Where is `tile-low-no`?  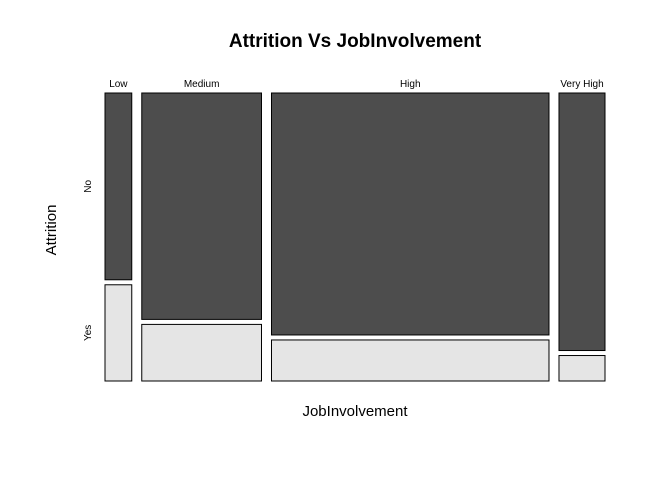 tile-low-no is located at coordinates (118, 186).